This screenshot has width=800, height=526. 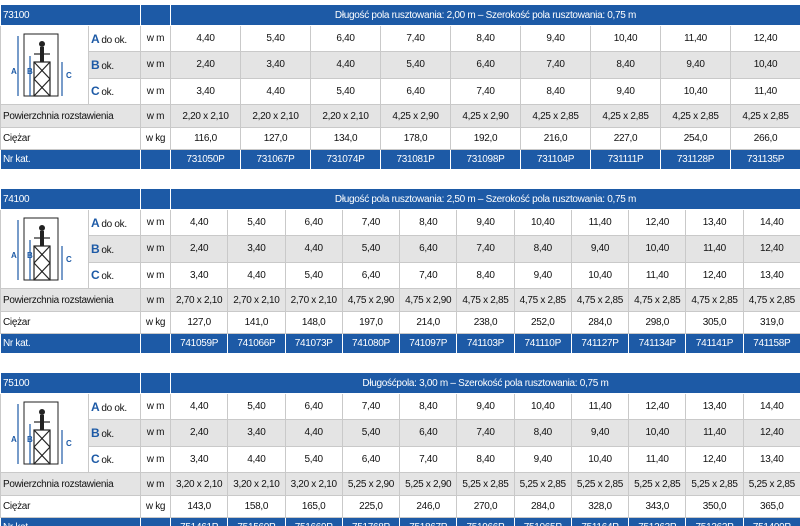 I want to click on value: 3,40, so click(x=199, y=459).